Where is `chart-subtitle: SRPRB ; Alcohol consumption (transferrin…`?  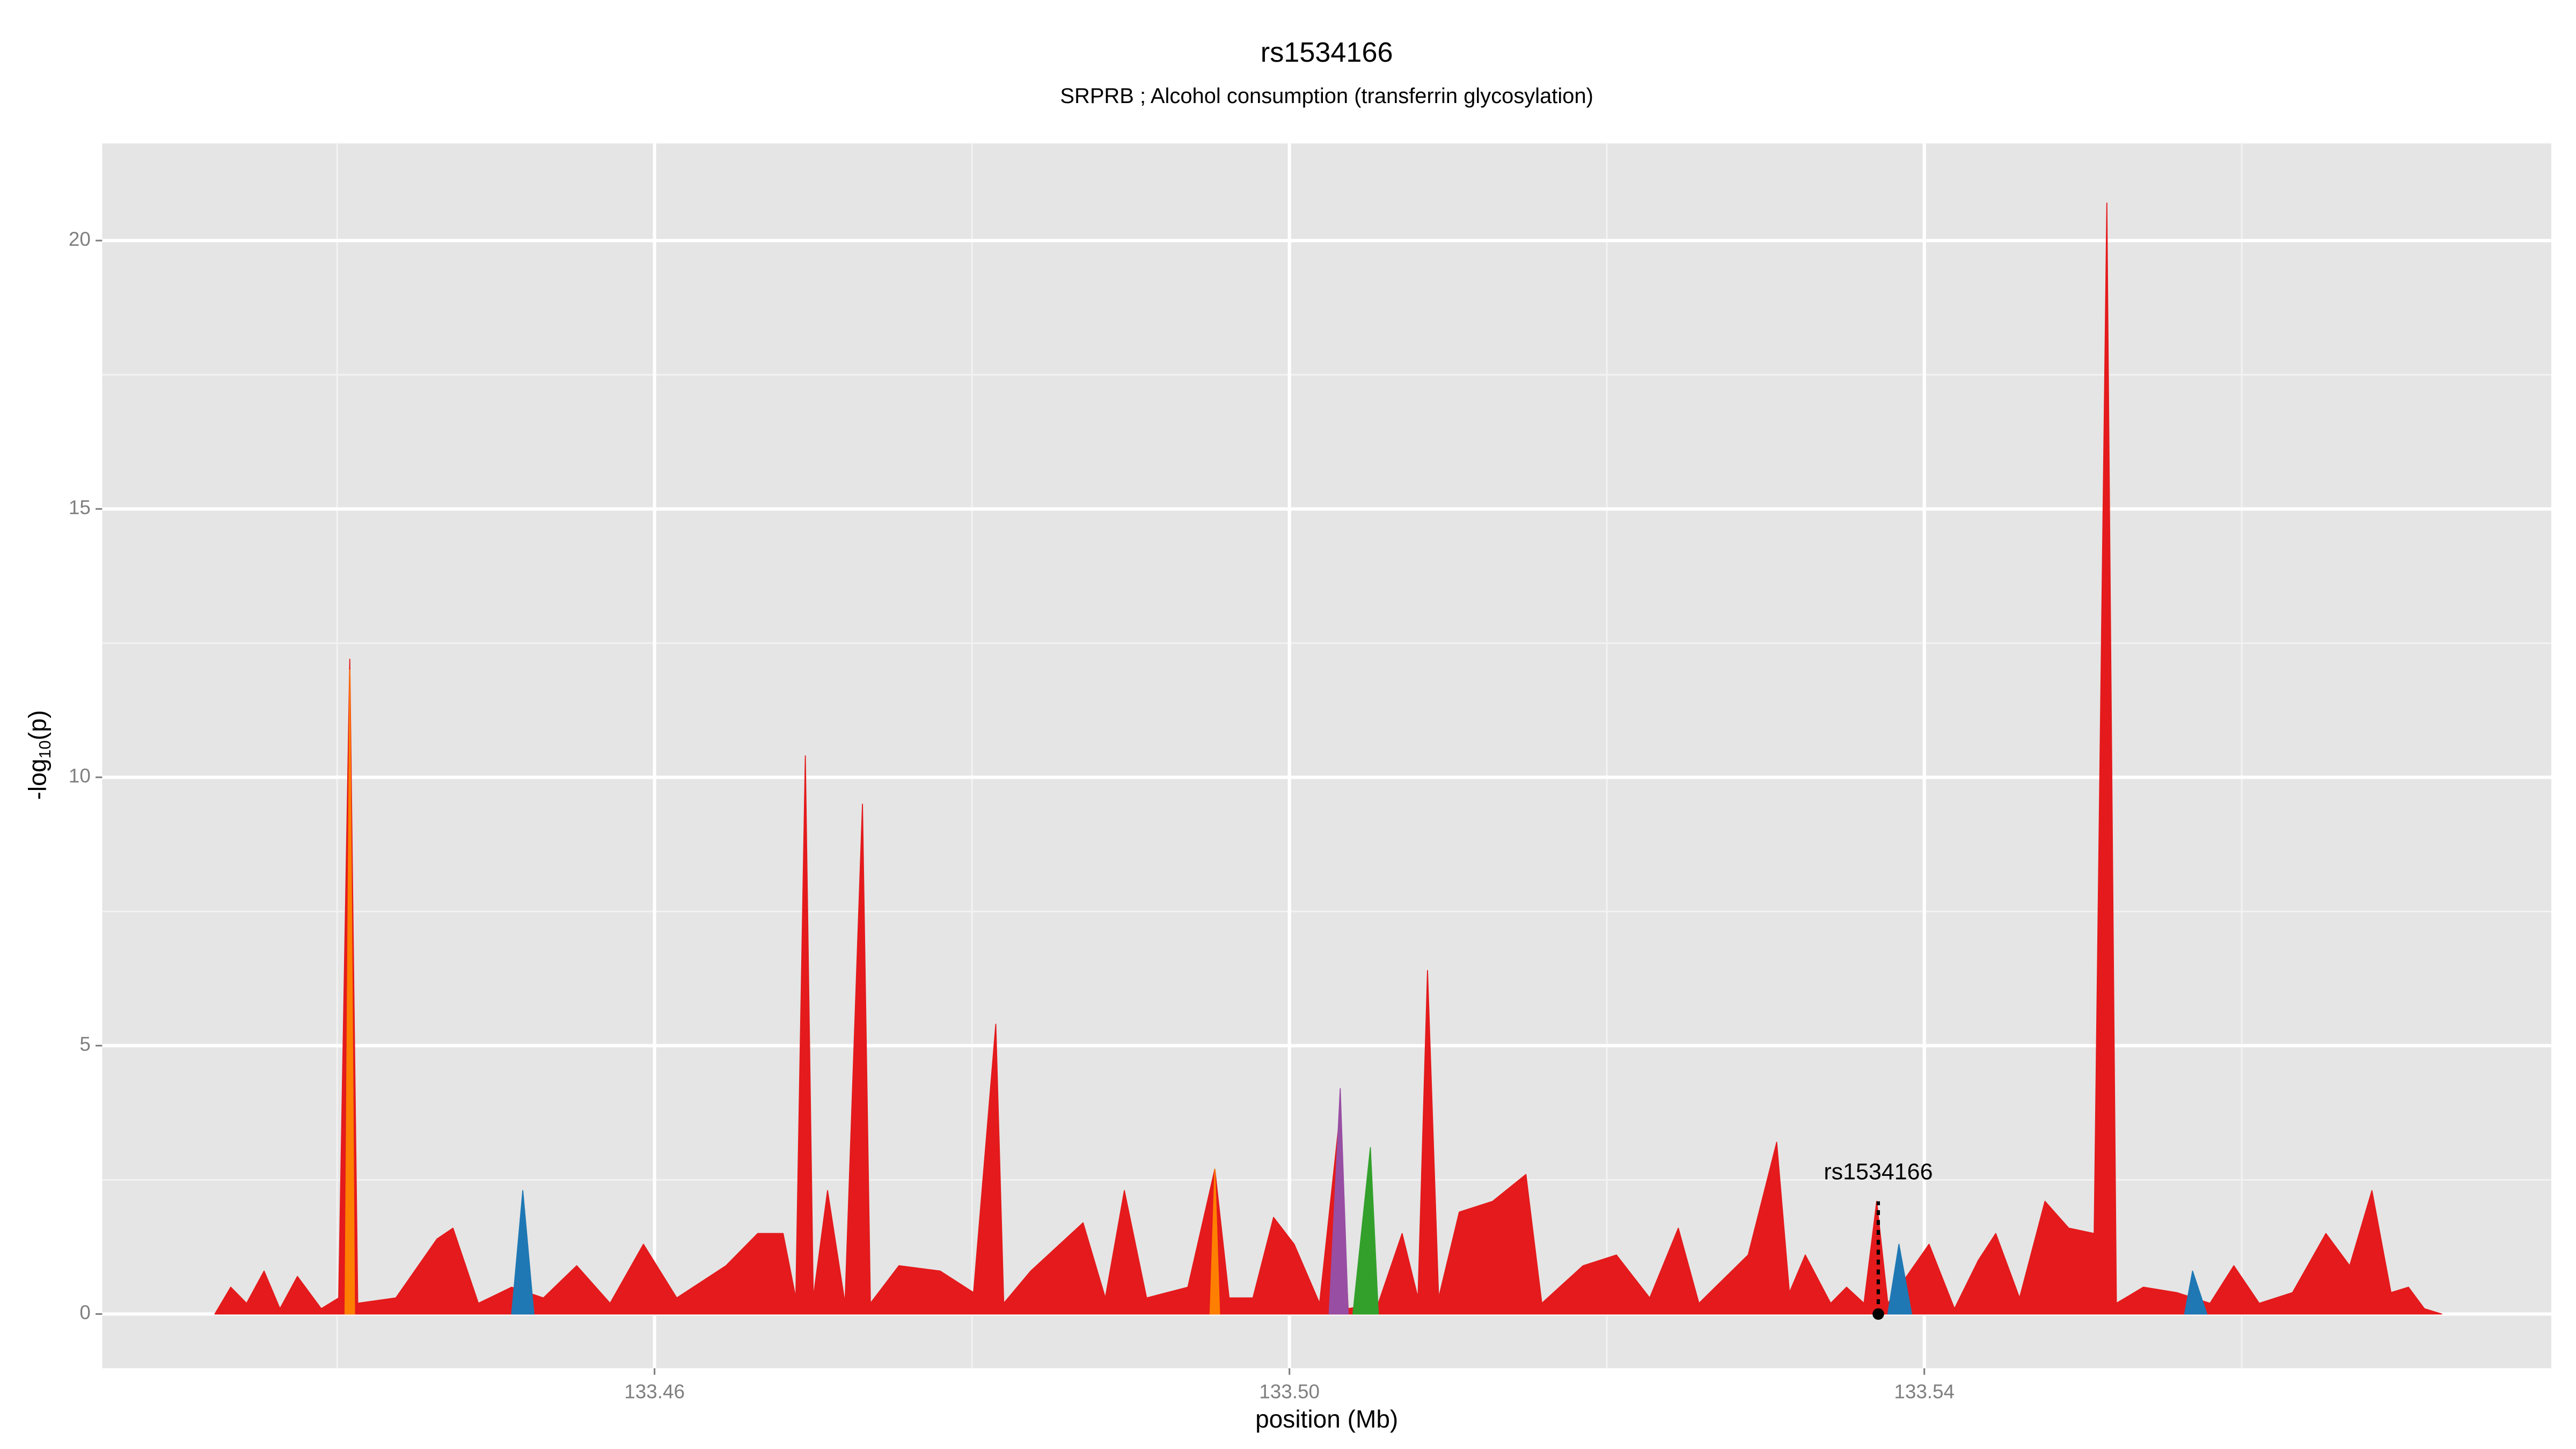
chart-subtitle: SRPRB ; Alcohol consumption (transferrin… is located at coordinates (1326, 96).